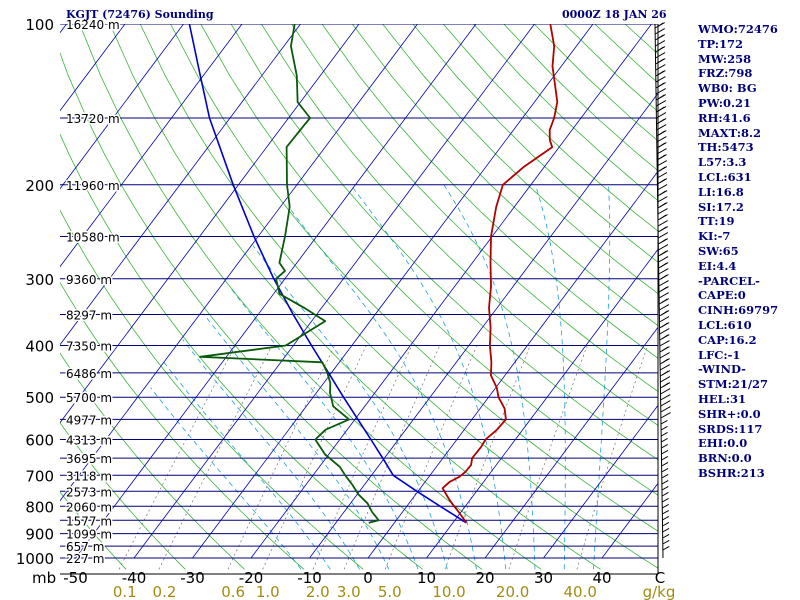 This screenshot has width=800, height=600. What do you see at coordinates (39, 441) in the screenshot?
I see `pressure-tick-label: 600` at bounding box center [39, 441].